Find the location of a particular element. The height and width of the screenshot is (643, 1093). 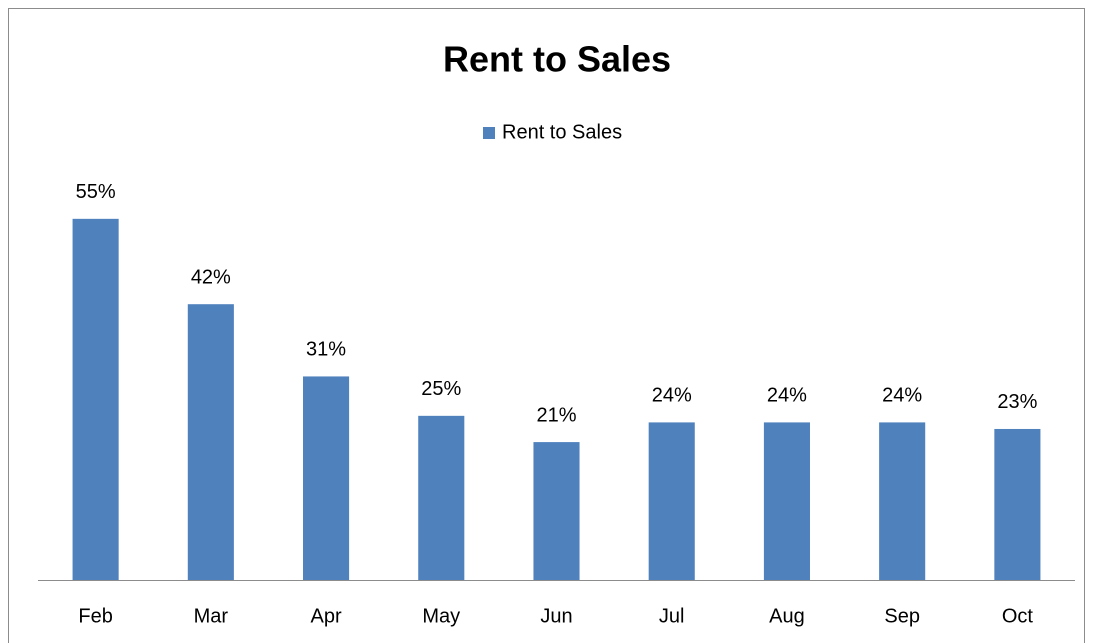

x-tick-label: Apr is located at coordinates (325, 616).